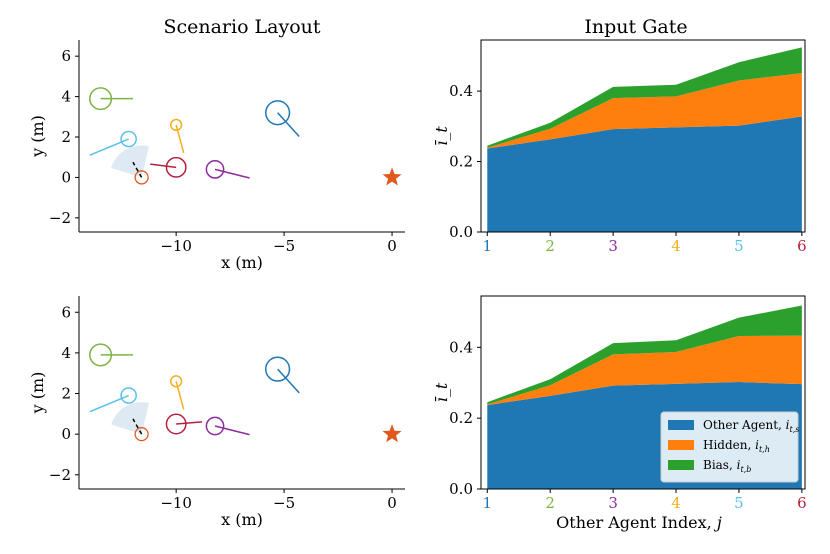  I want to click on gate-title: Input Gate, so click(635, 27).